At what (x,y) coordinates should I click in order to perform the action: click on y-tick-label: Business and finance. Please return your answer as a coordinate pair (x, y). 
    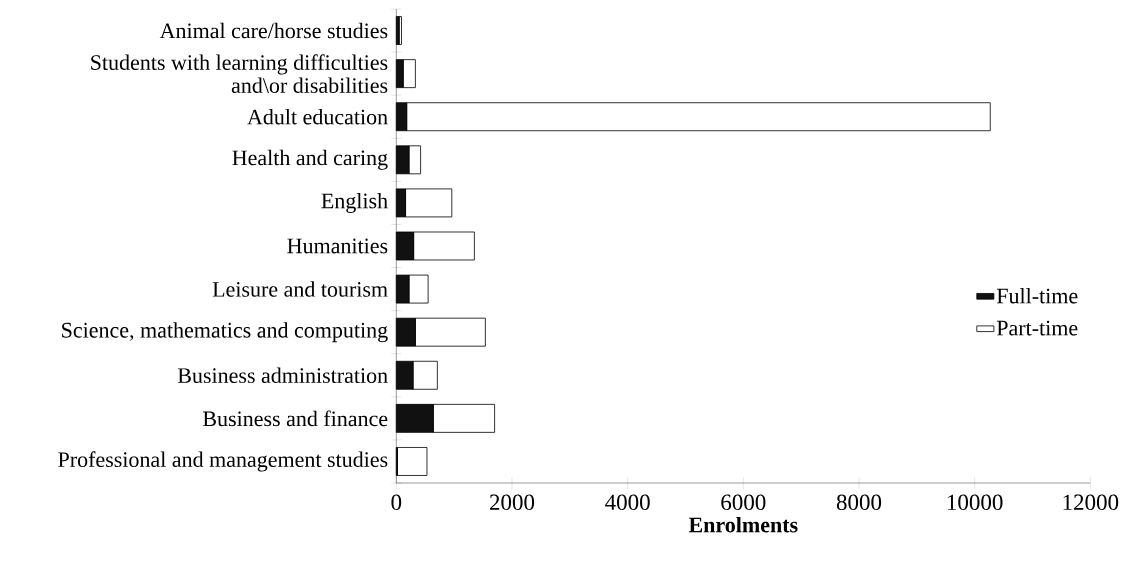
    Looking at the image, I should click on (295, 418).